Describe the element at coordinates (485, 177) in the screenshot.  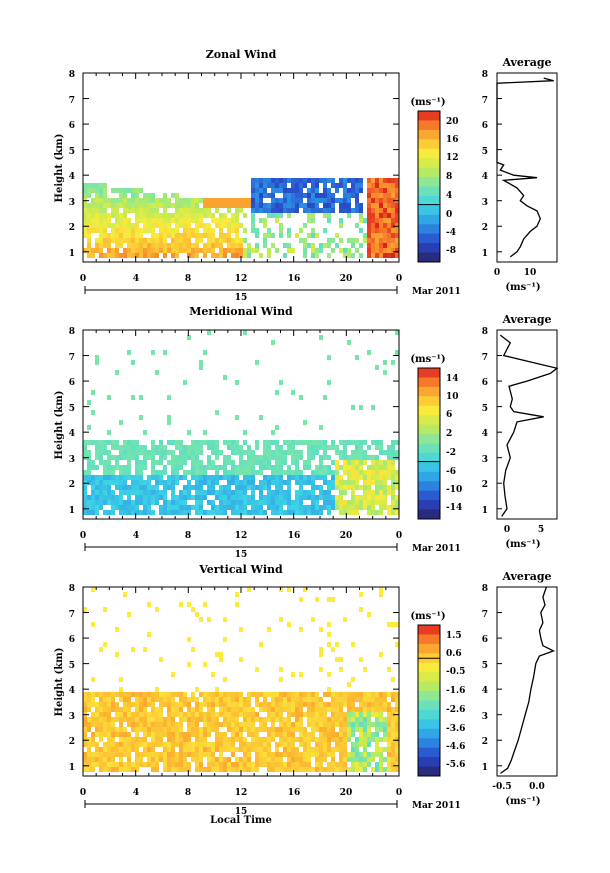
I see `y-tick-label: 4` at that location.